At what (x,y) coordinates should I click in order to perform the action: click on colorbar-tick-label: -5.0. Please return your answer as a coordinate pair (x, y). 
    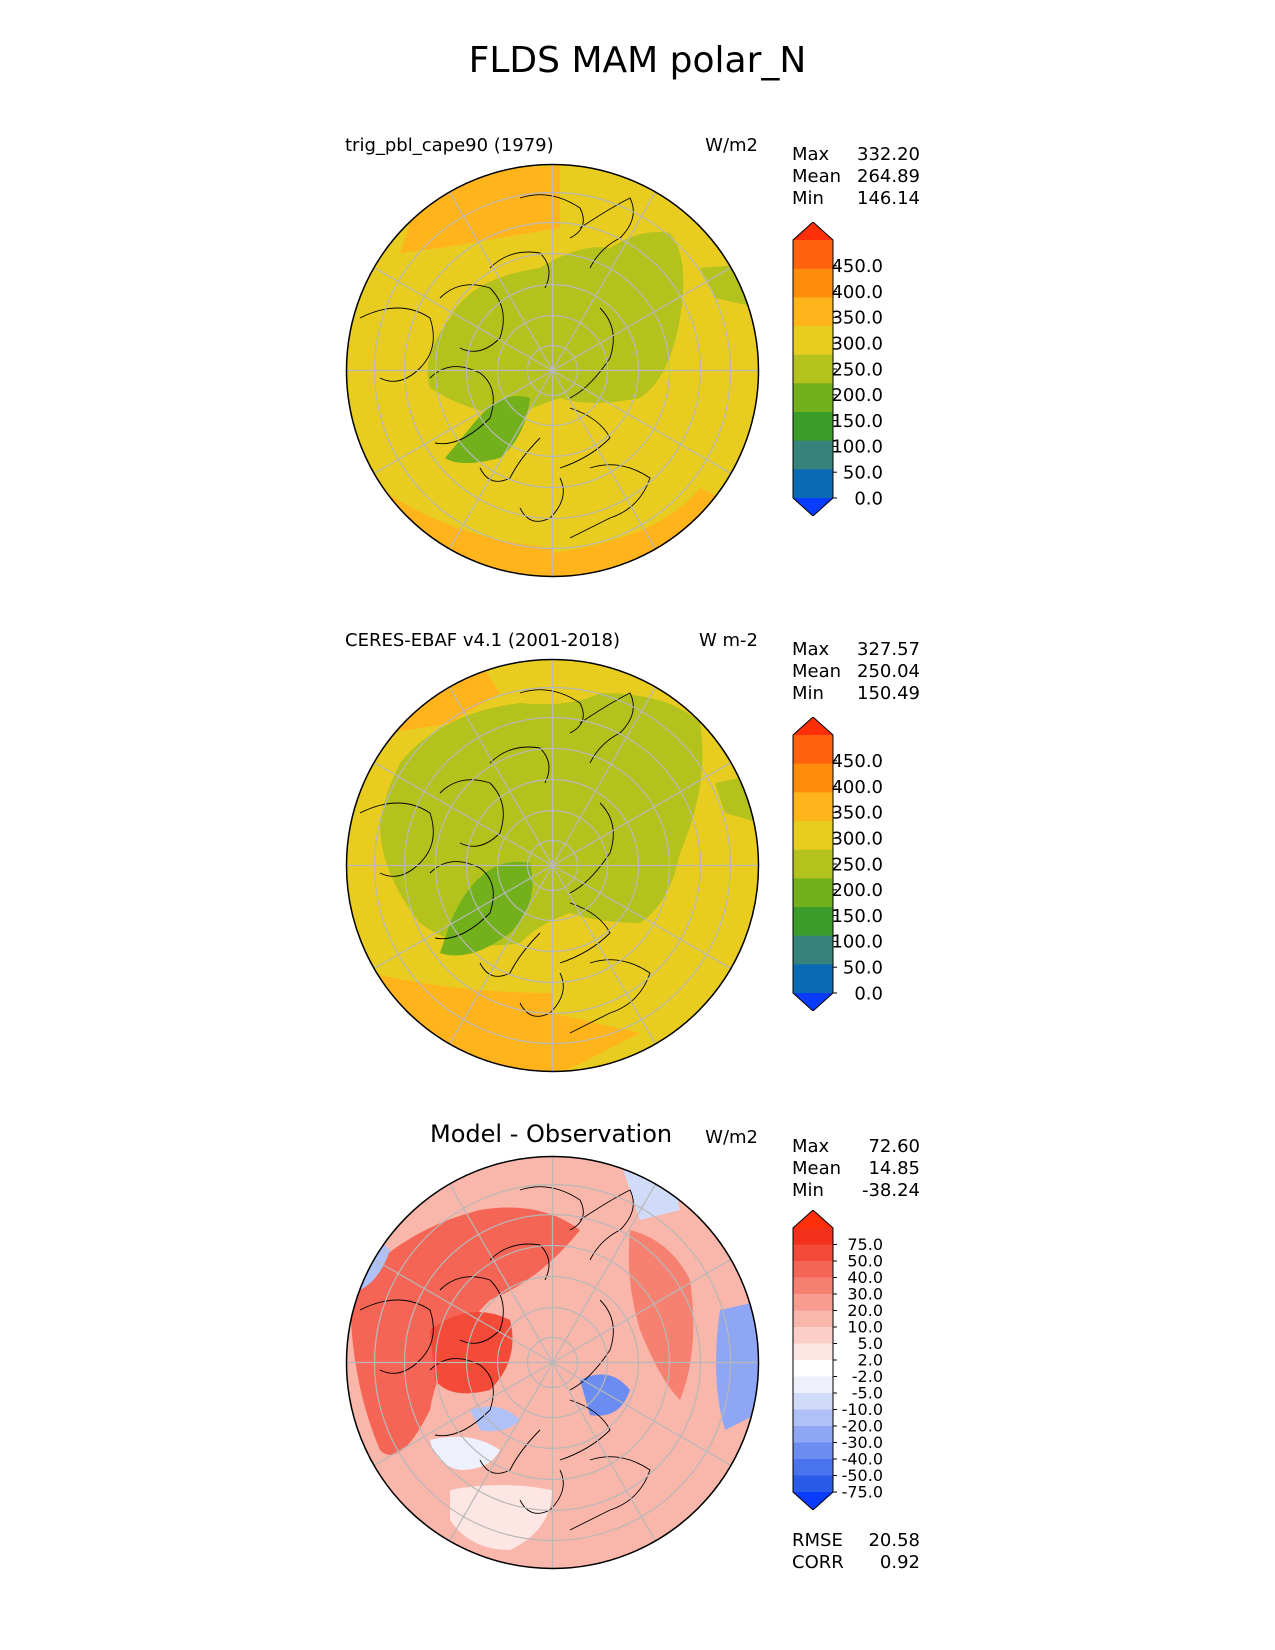
    Looking at the image, I should click on (867, 1393).